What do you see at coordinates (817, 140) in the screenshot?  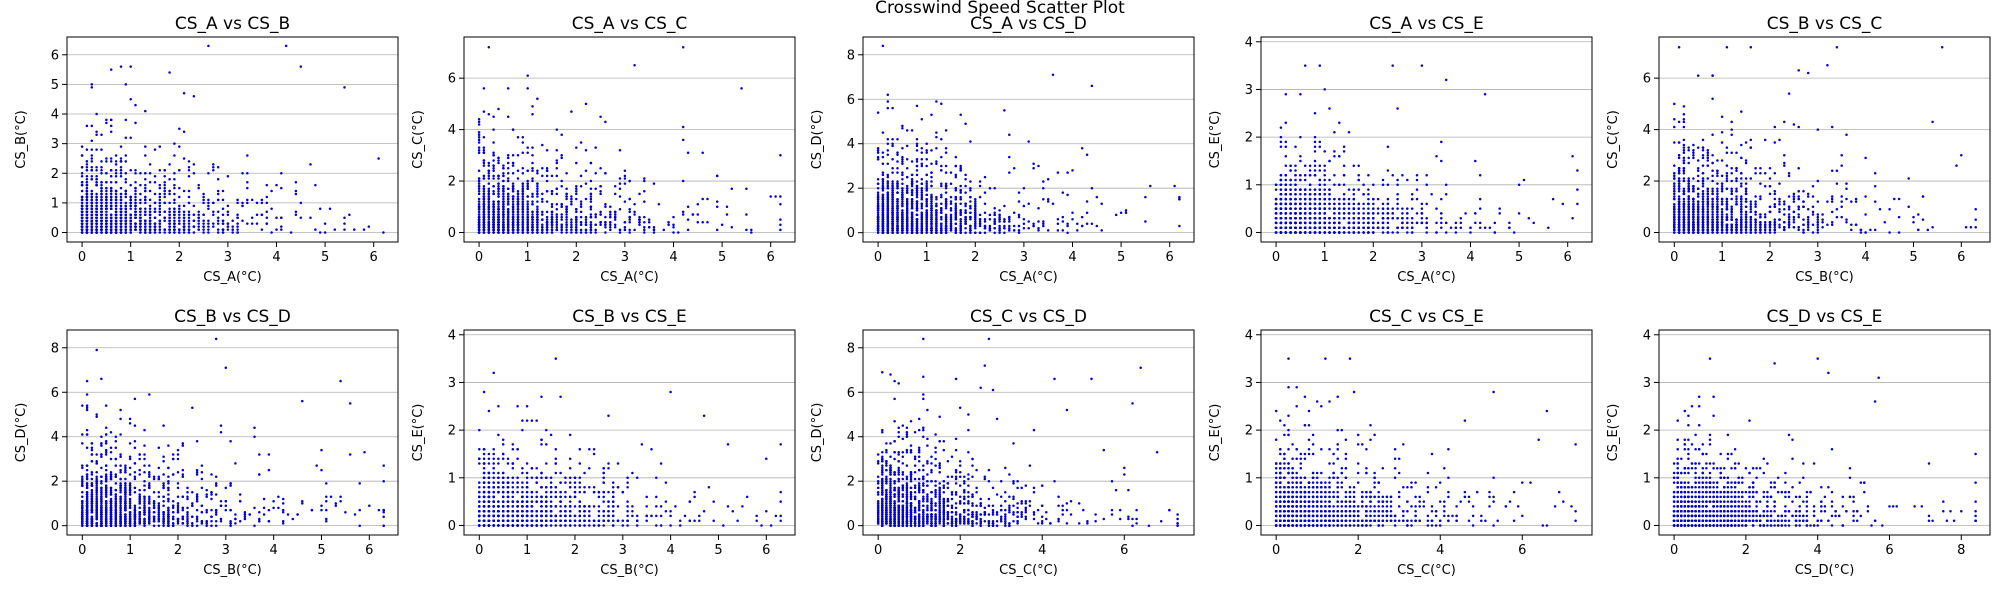 I see `y-axis-label: CS_D(°C)` at bounding box center [817, 140].